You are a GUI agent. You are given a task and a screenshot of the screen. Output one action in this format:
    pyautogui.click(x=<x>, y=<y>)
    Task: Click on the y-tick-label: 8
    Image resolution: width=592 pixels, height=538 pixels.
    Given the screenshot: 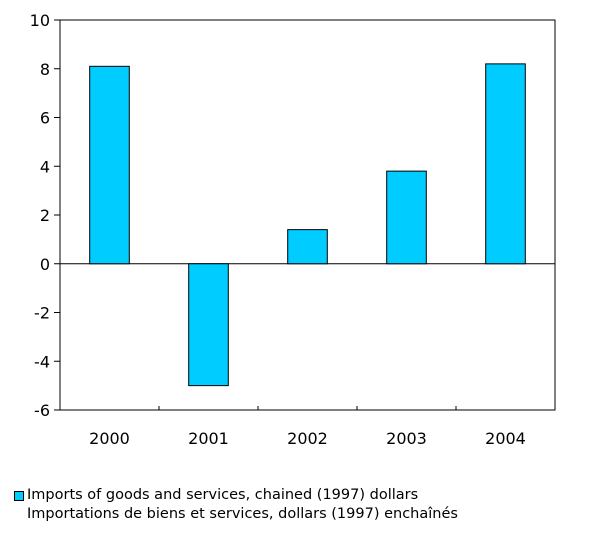 What is the action you would take?
    pyautogui.click(x=45, y=69)
    